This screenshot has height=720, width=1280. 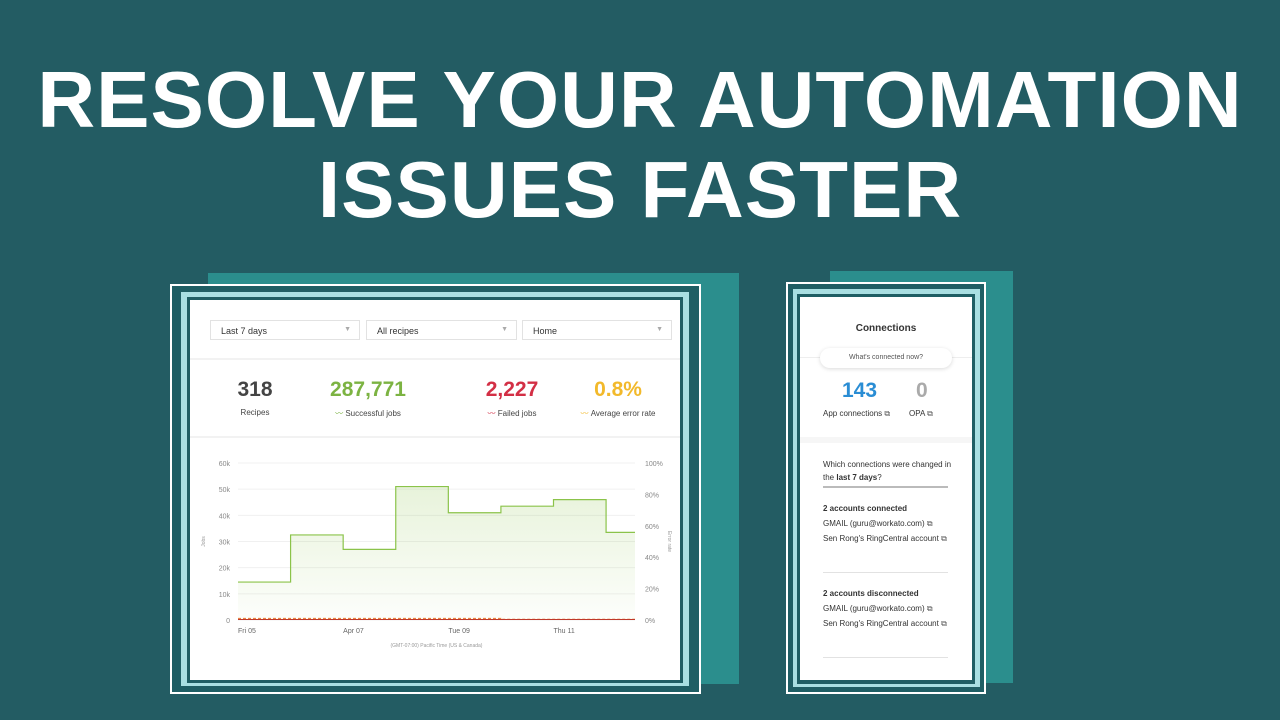 What do you see at coordinates (225, 595) in the screenshot?
I see `y-tick-label: 10k` at bounding box center [225, 595].